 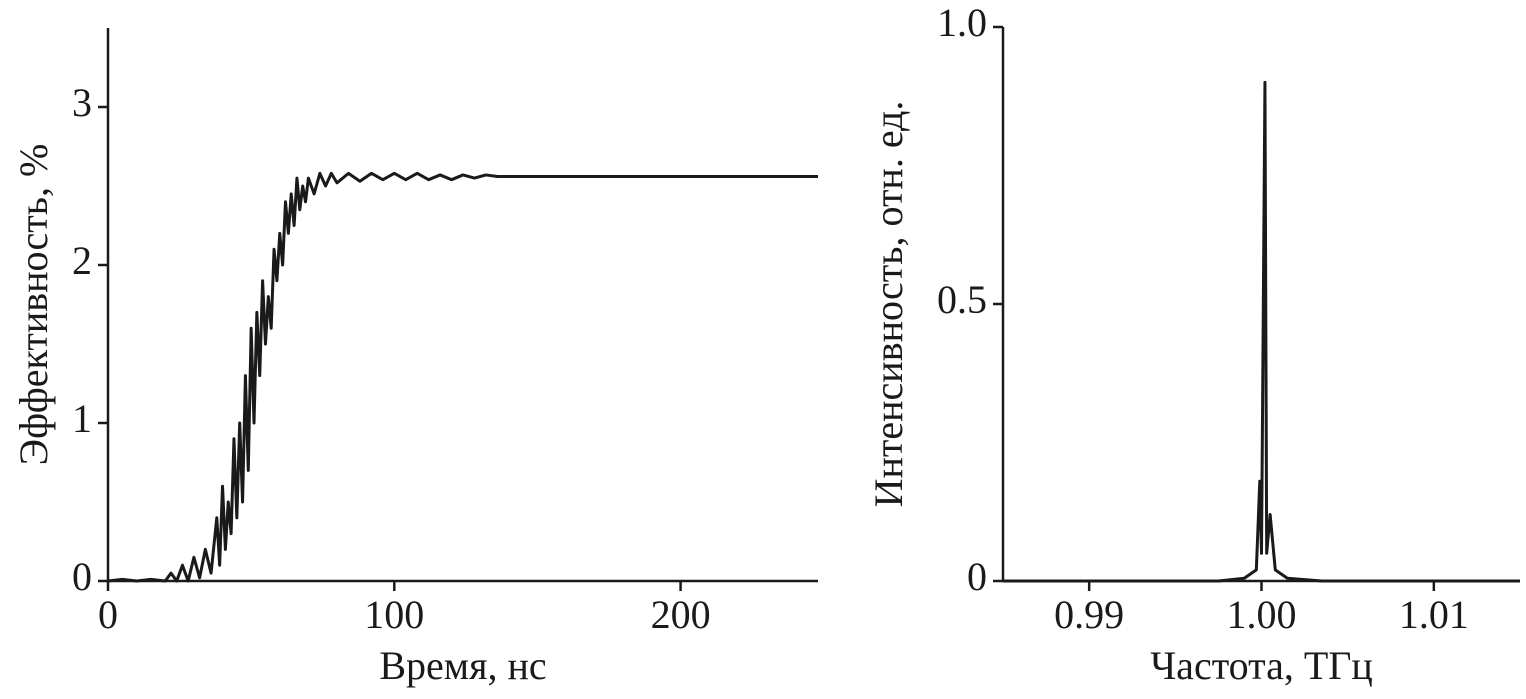 What do you see at coordinates (962, 22) in the screenshot?
I see `y-tick-label: 1.0` at bounding box center [962, 22].